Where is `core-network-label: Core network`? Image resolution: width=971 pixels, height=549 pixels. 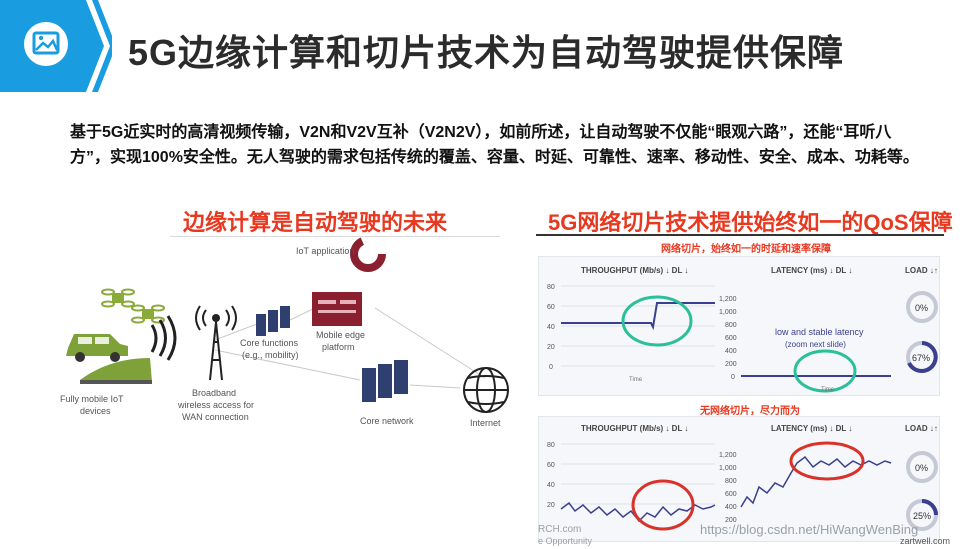
core-network-label: Core network is located at coordinates (387, 421).